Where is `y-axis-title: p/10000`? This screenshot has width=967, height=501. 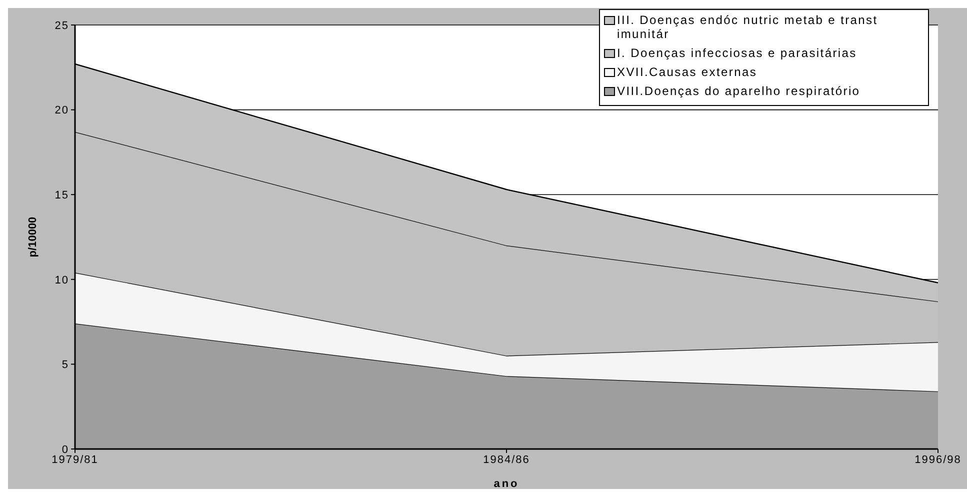
y-axis-title: p/10000 is located at coordinates (32, 237).